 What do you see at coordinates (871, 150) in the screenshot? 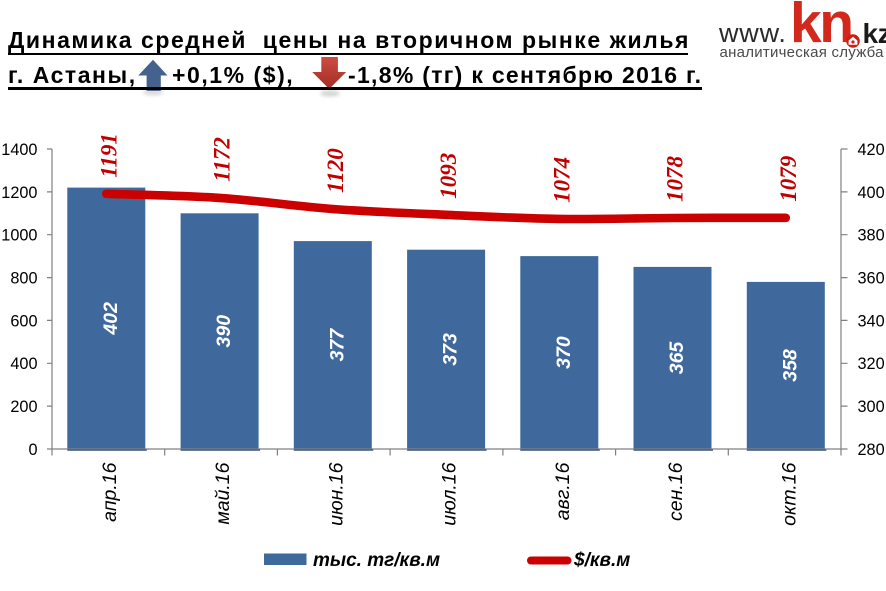
I see `svg-text: 420` at bounding box center [871, 150].